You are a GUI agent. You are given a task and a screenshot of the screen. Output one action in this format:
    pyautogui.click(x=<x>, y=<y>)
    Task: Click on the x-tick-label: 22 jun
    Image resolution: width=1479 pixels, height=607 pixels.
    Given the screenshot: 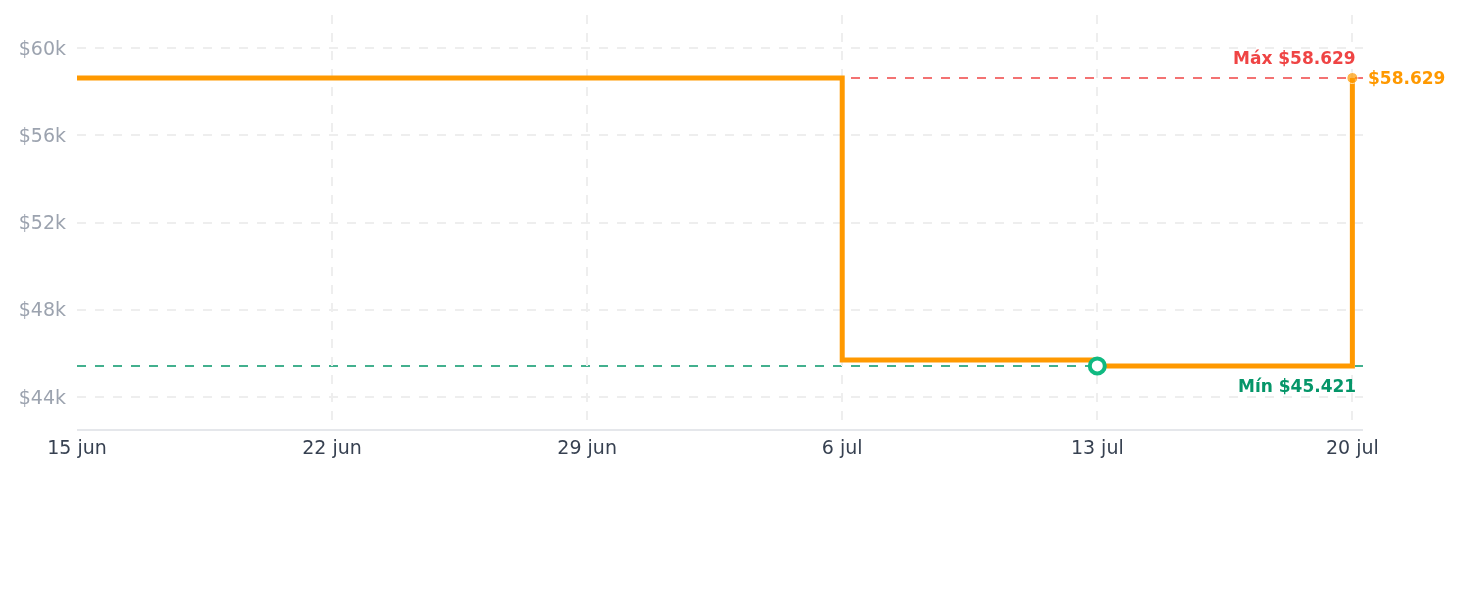 What is the action you would take?
    pyautogui.click(x=332, y=446)
    